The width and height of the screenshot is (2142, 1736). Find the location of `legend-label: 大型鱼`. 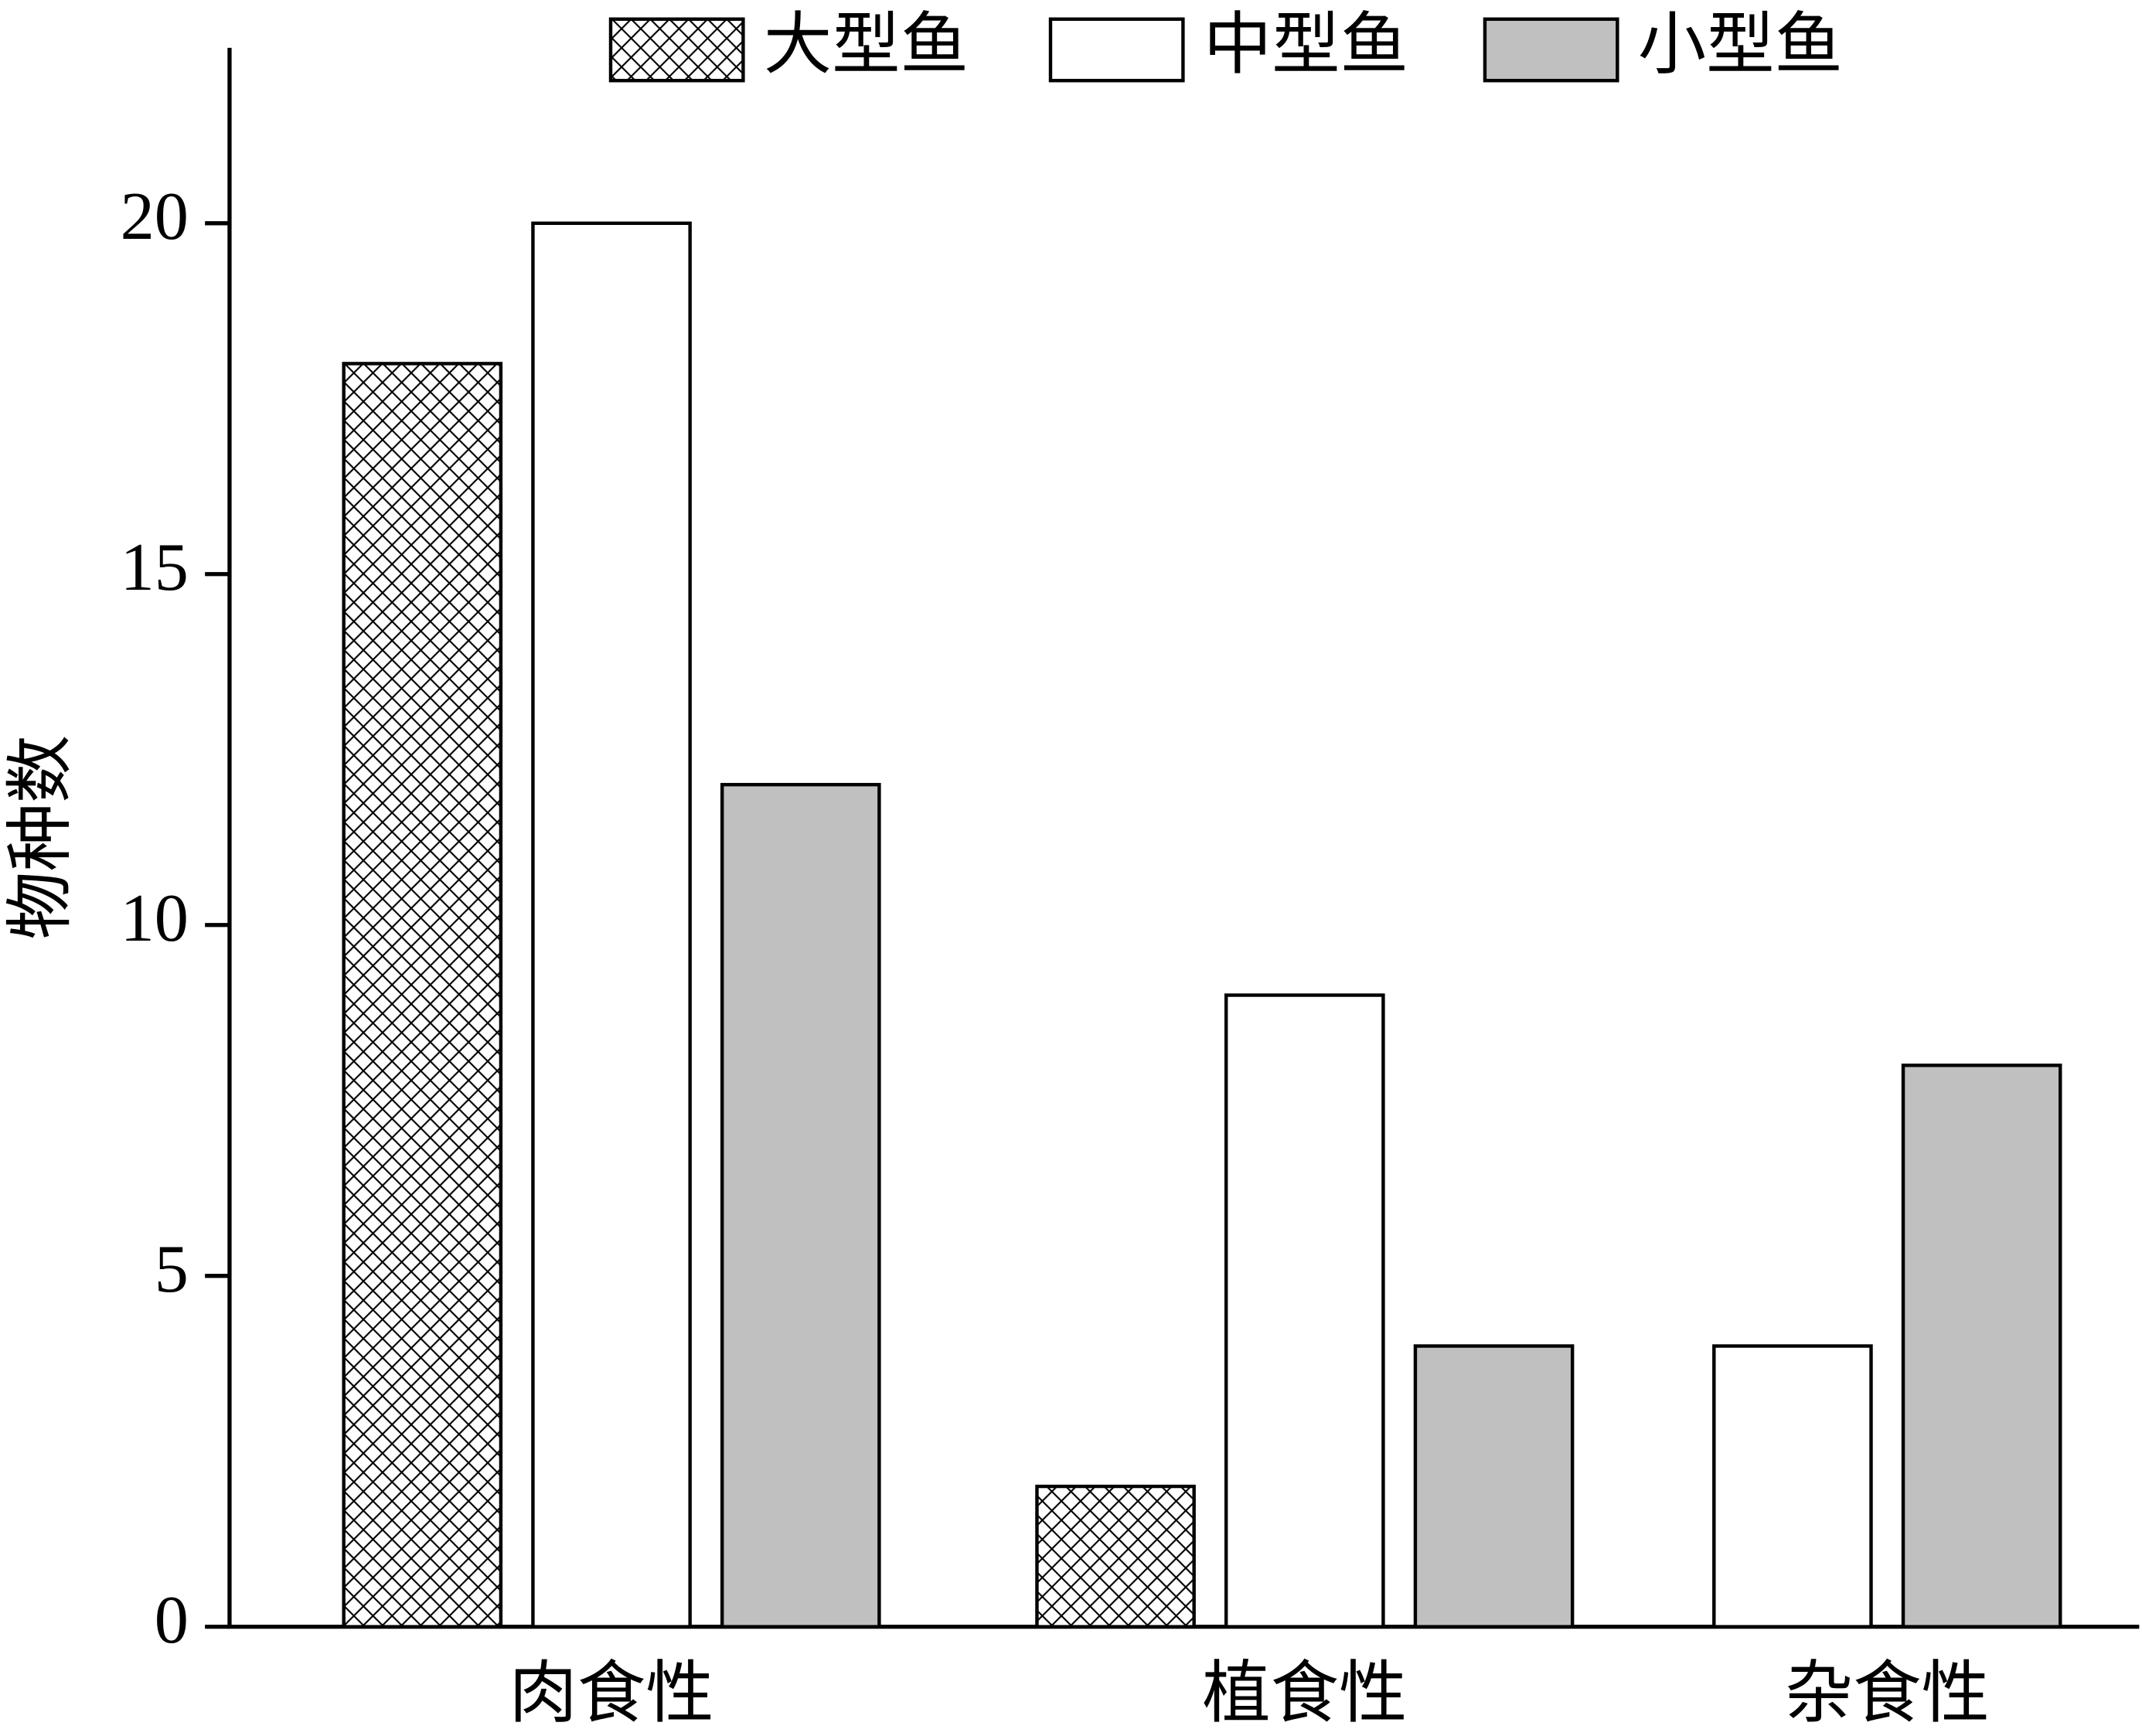

legend-label: 大型鱼 is located at coordinates (866, 45).